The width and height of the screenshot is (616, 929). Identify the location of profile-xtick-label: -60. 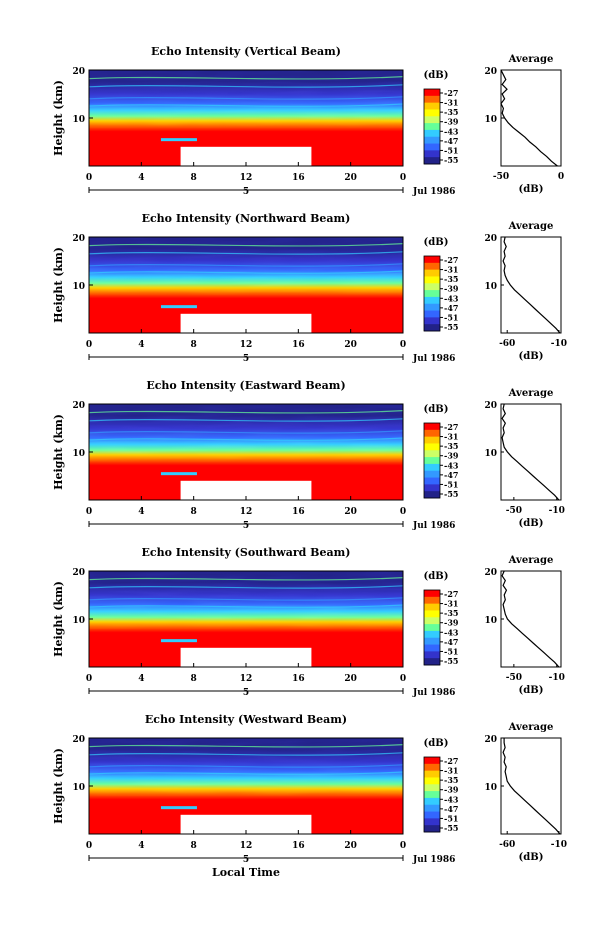
(507, 344).